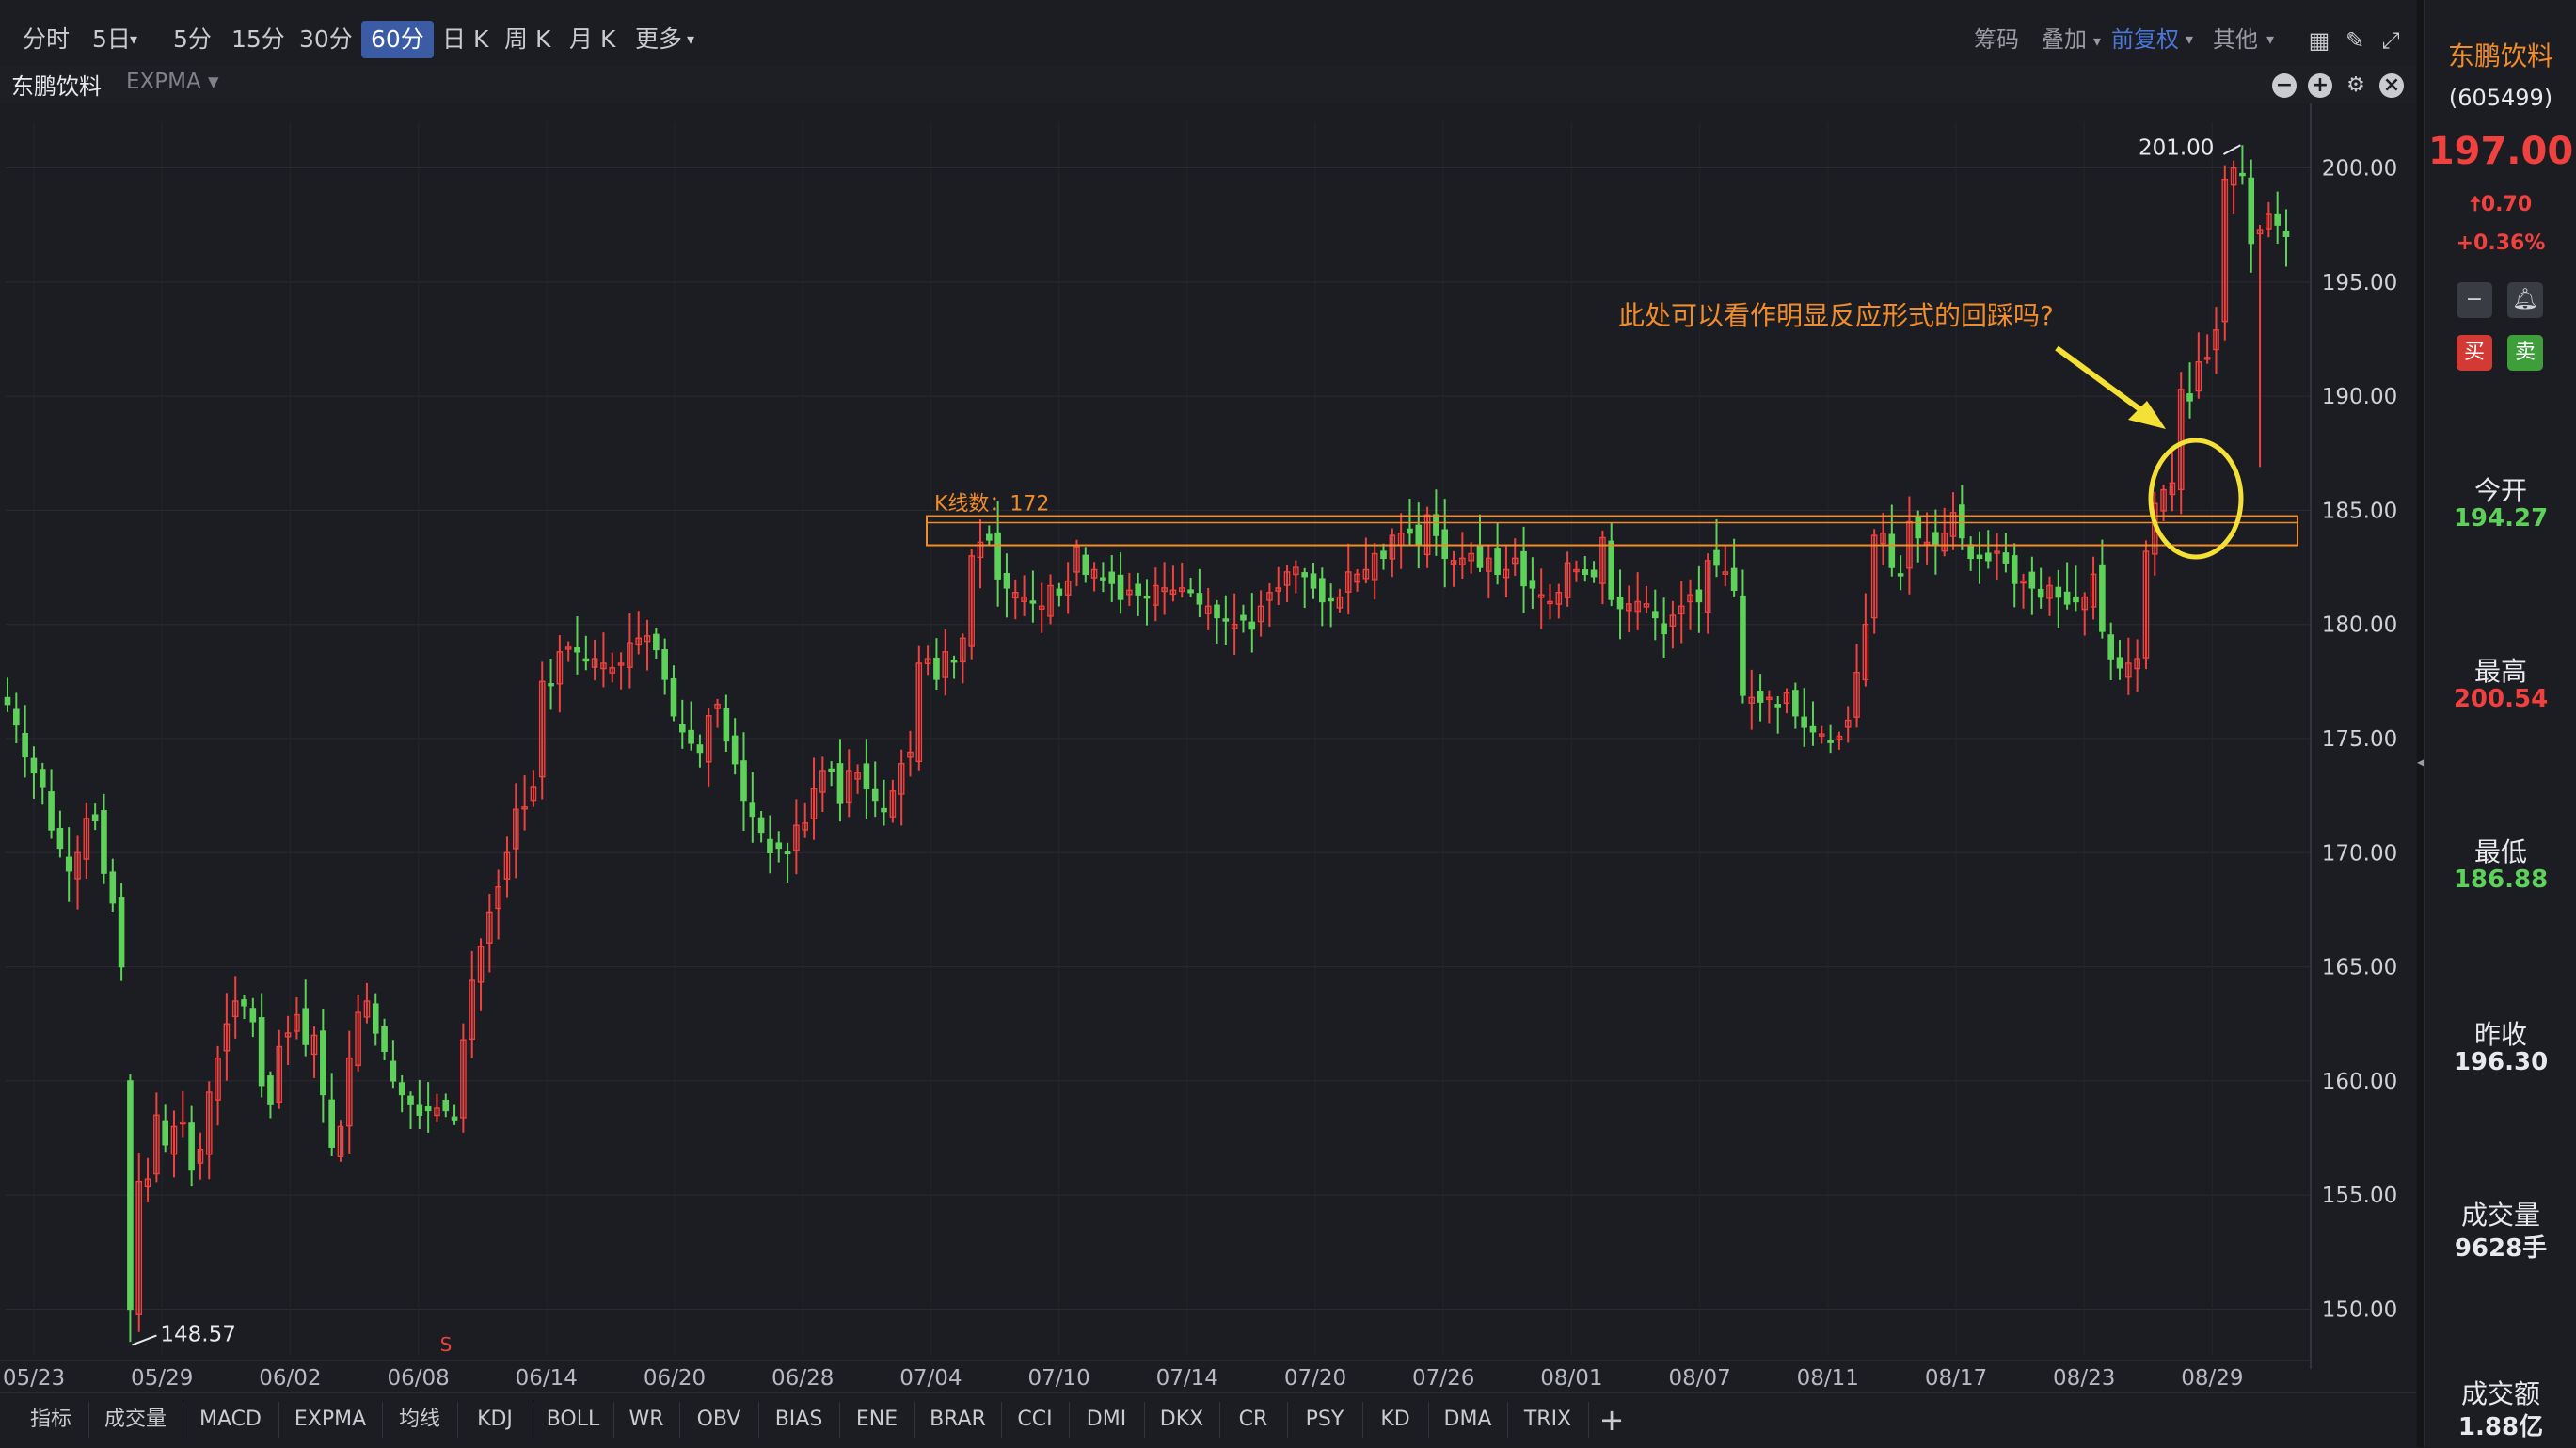 The width and height of the screenshot is (2576, 1448). What do you see at coordinates (958, 1420) in the screenshot?
I see `indicator-tab-11: BRAR` at bounding box center [958, 1420].